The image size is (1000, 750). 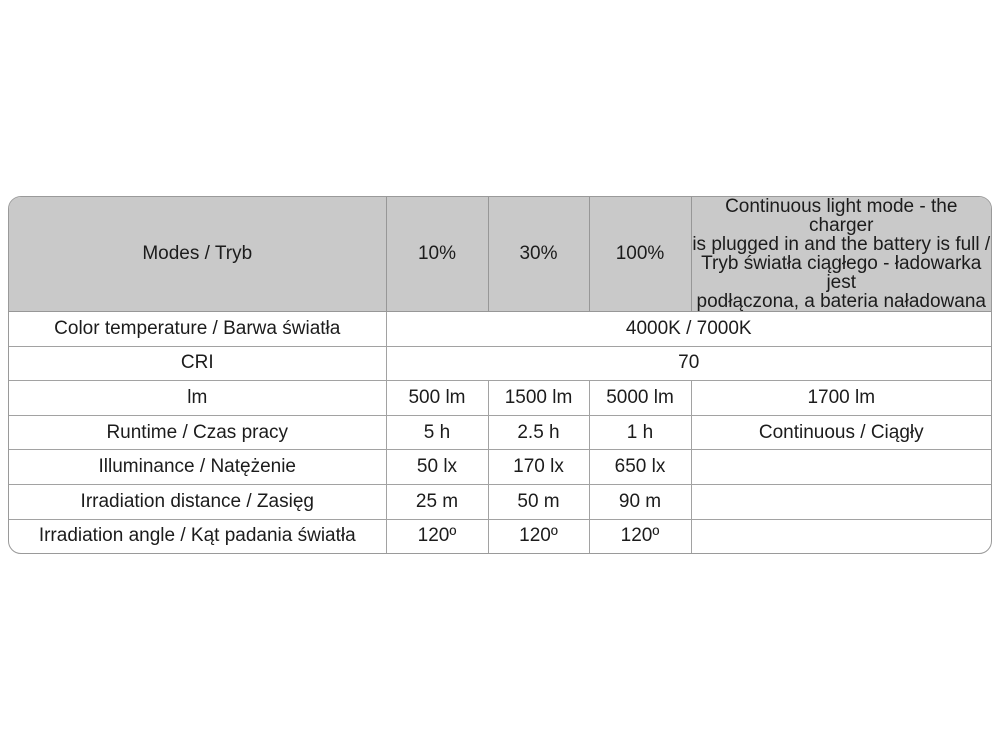 I want to click on row-label-runtime: Runtime / Czas pracy, so click(x=198, y=432).